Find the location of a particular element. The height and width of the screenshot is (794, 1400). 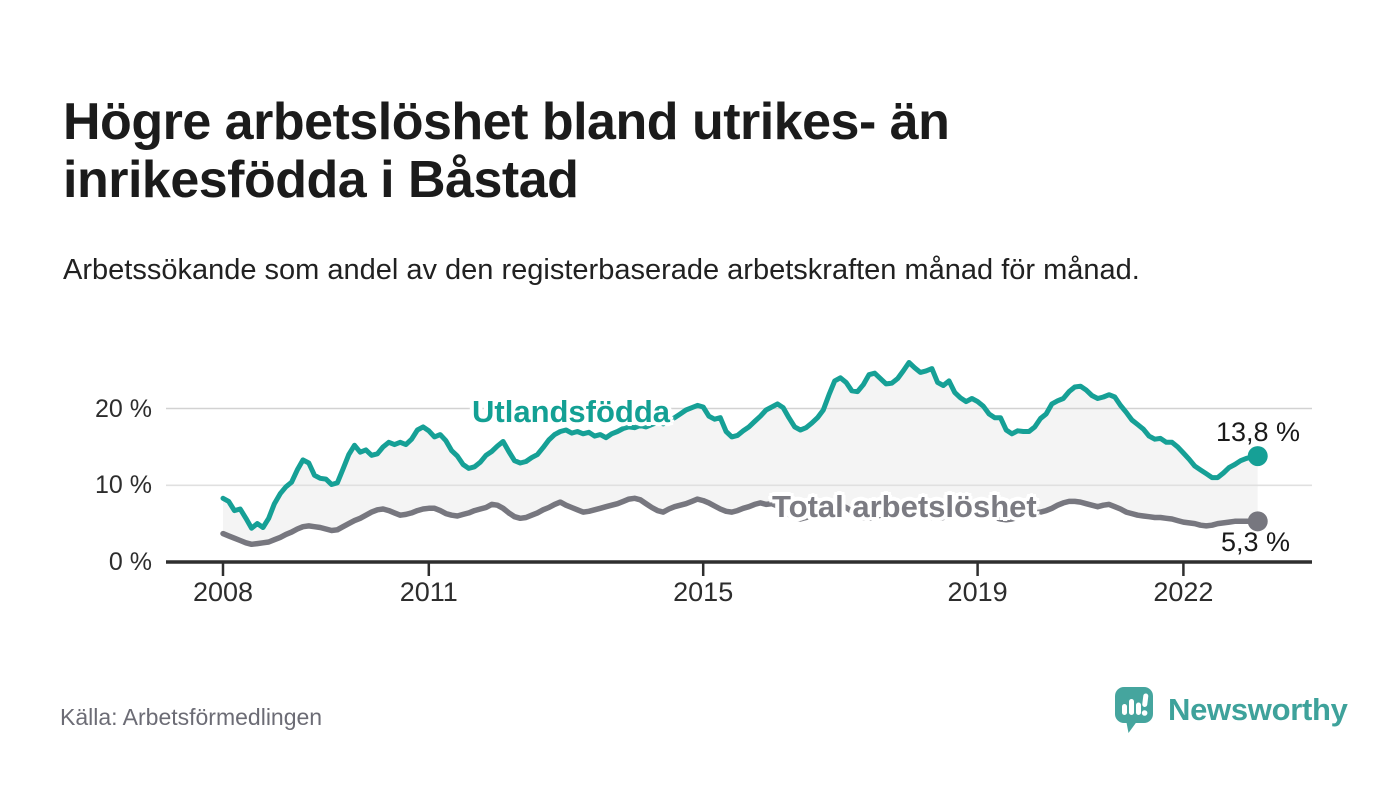

total-end-value: 5,3 % is located at coordinates (1255, 542).